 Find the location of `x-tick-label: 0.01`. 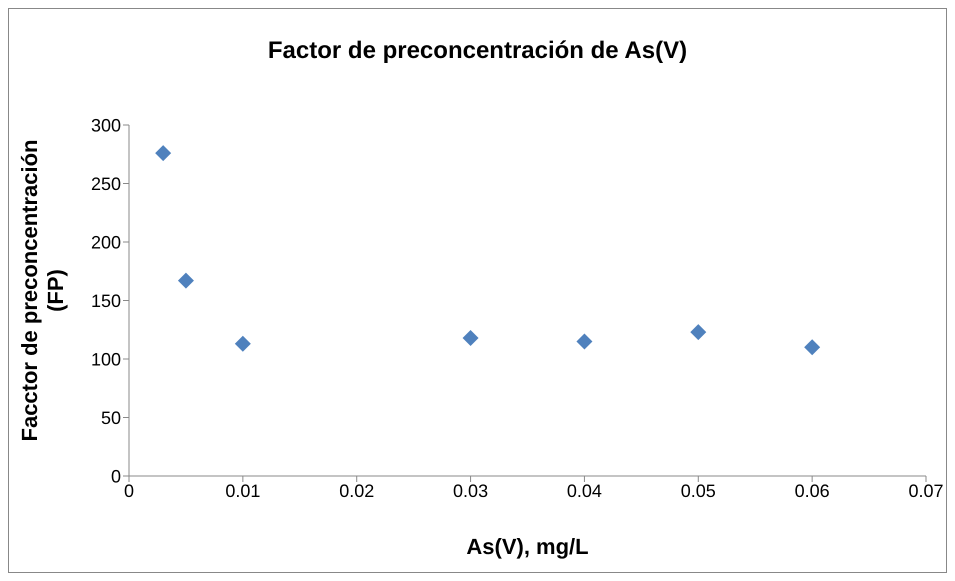

x-tick-label: 0.01 is located at coordinates (242, 490).